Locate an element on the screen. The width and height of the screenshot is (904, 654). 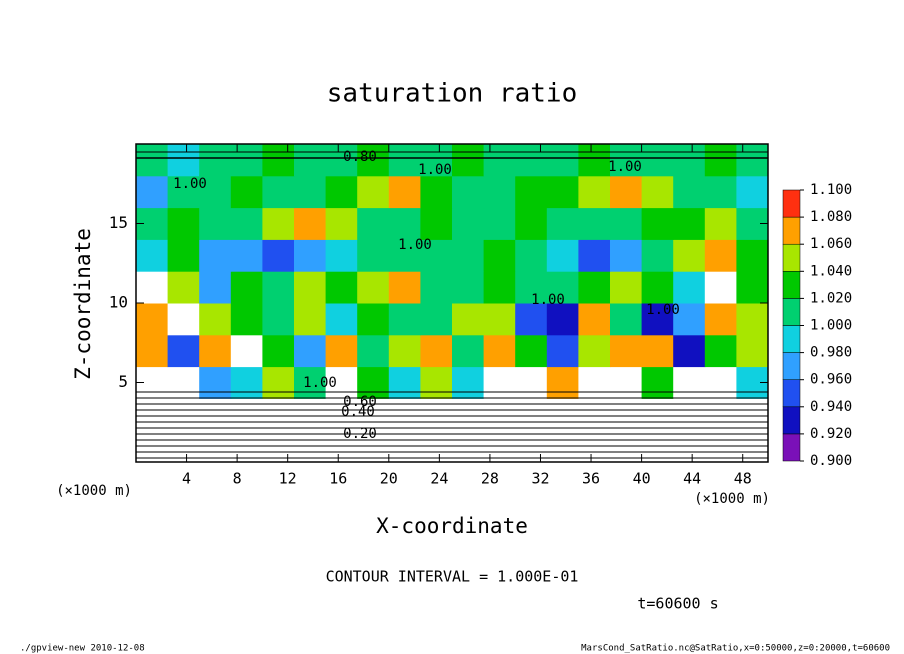
colorbar-tick-label: 1.040 is located at coordinates (831, 271).